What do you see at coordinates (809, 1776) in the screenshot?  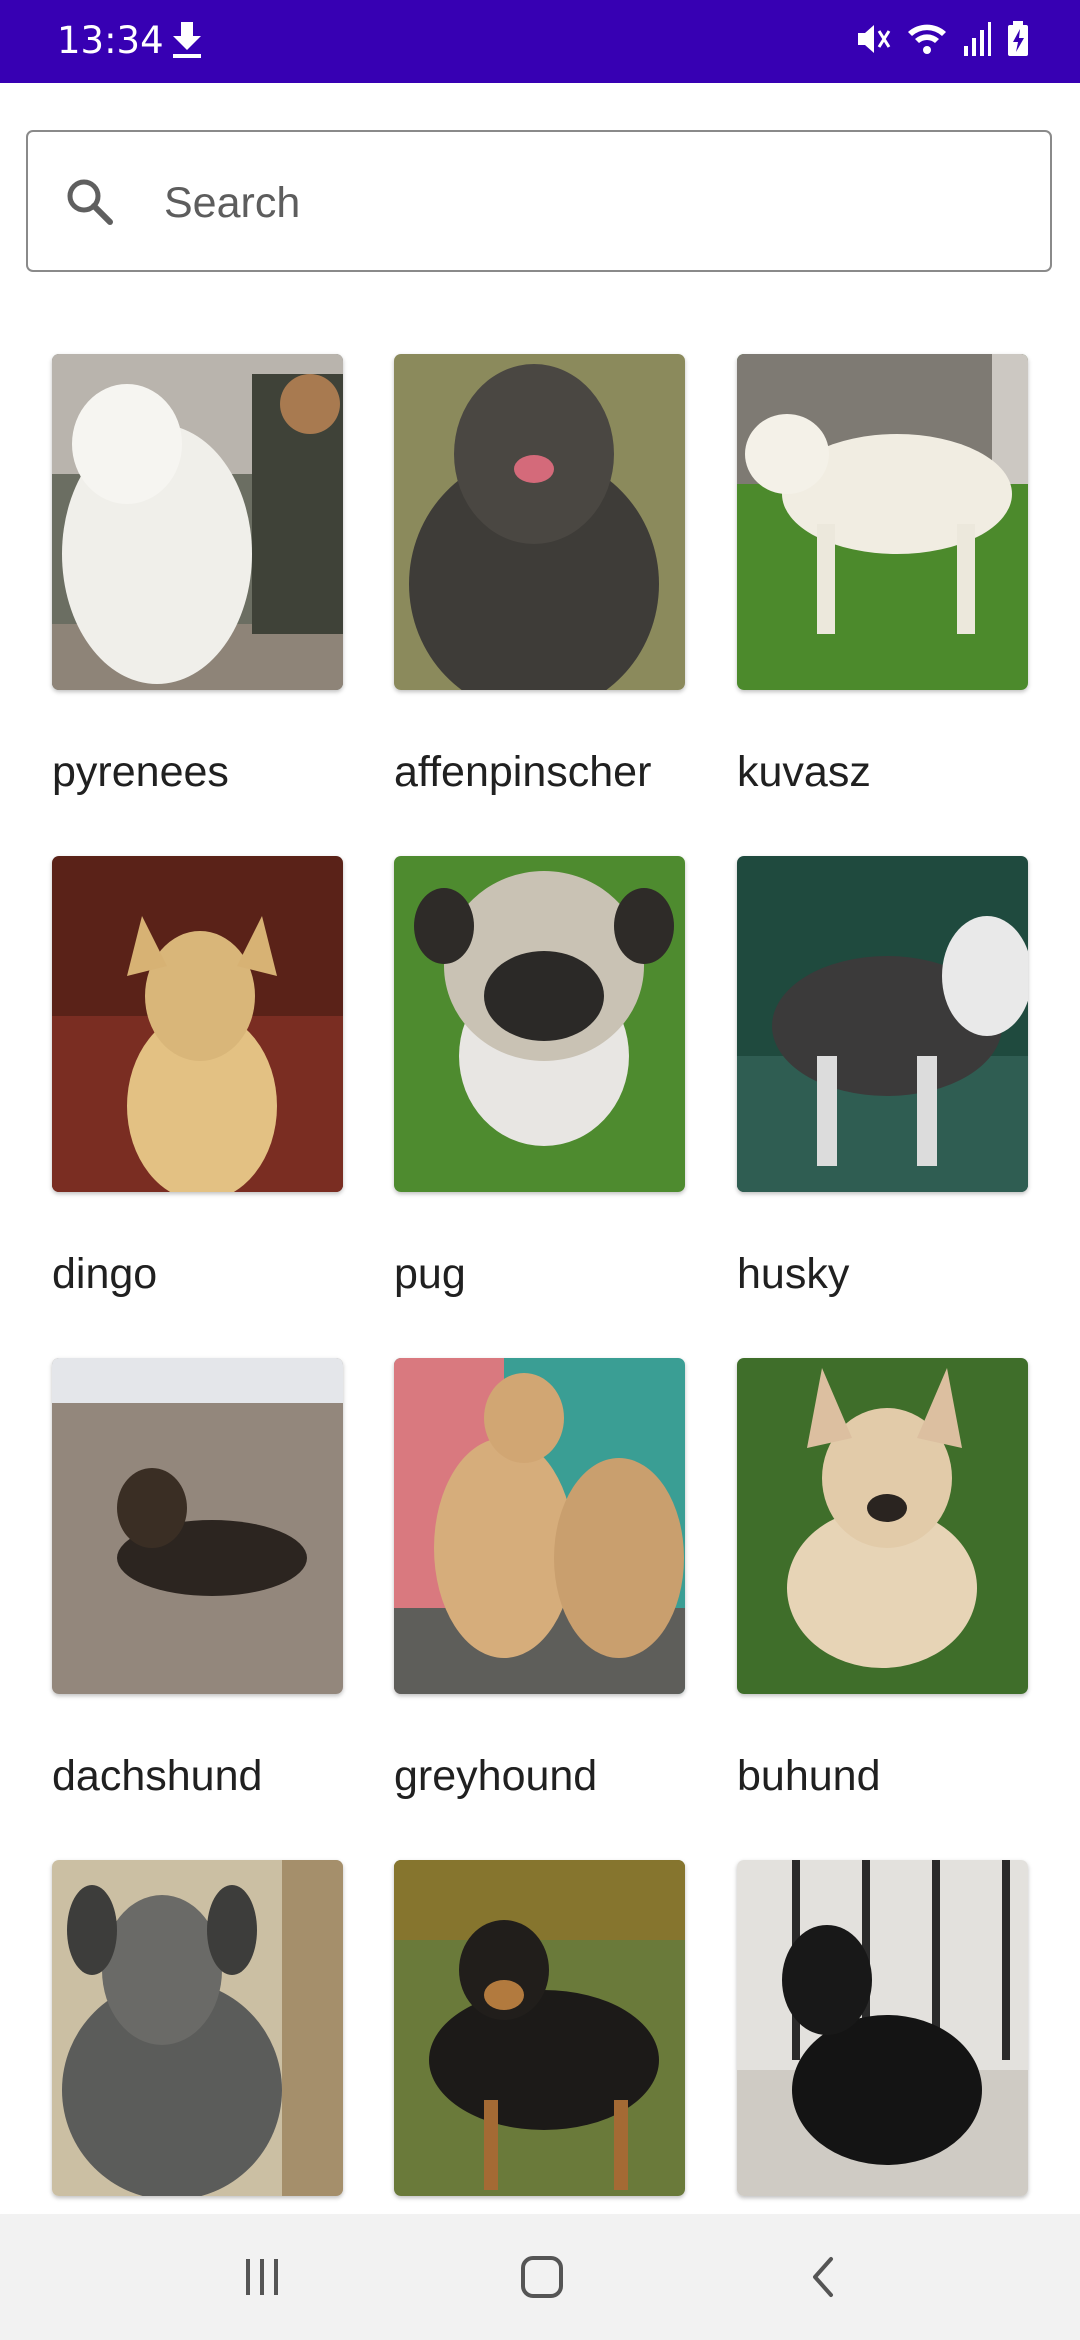 I see `breed-label: buhund` at bounding box center [809, 1776].